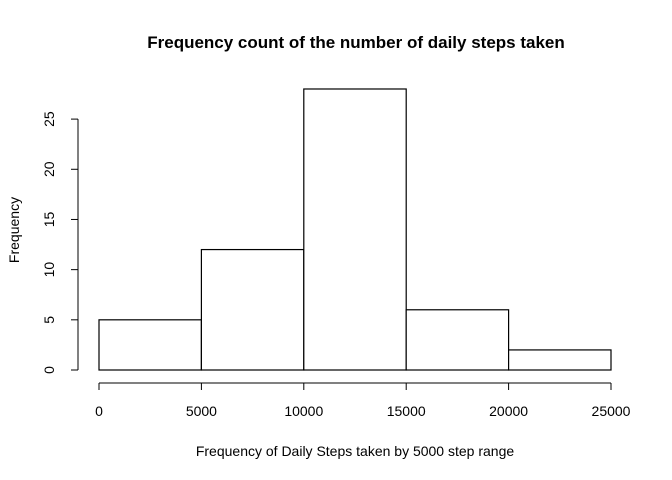 The height and width of the screenshot is (480, 672). I want to click on x-tick-label: 10000, so click(303, 411).